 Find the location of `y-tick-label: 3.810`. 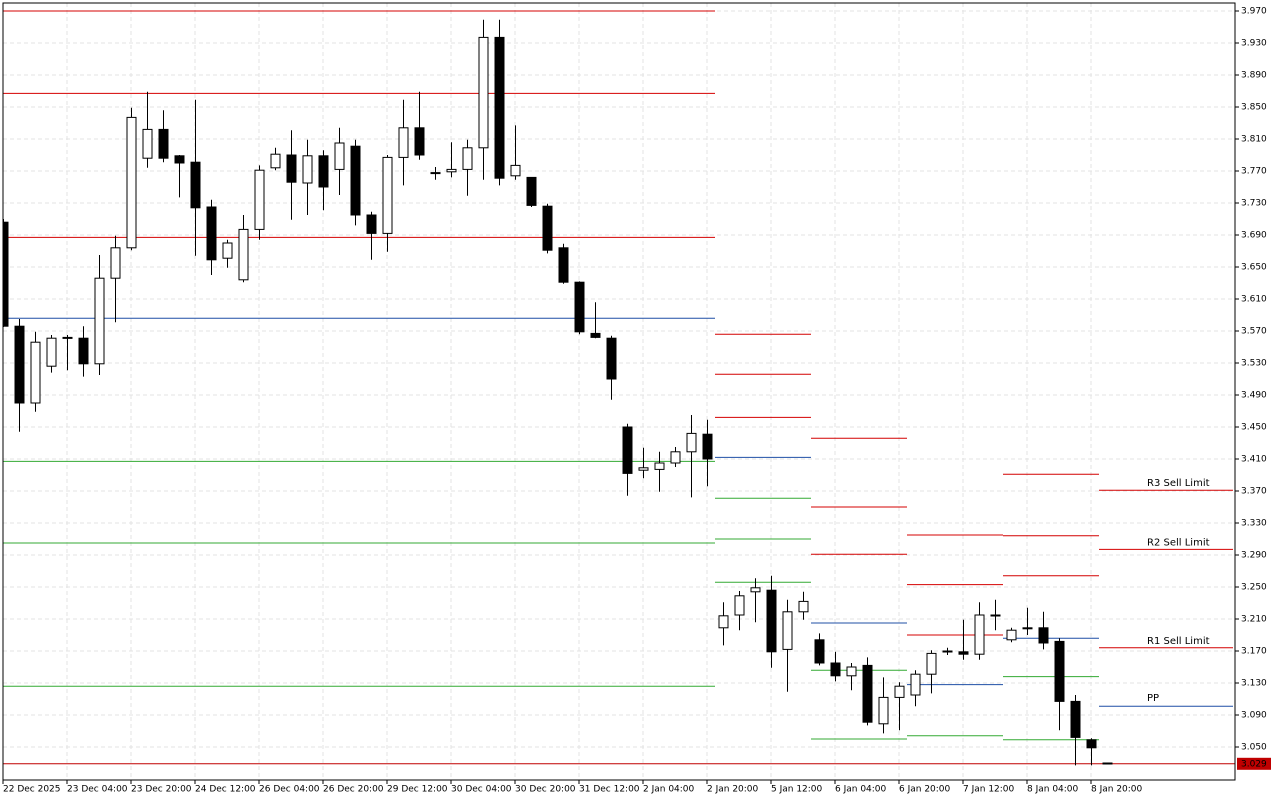

y-tick-label: 3.810 is located at coordinates (1254, 140).